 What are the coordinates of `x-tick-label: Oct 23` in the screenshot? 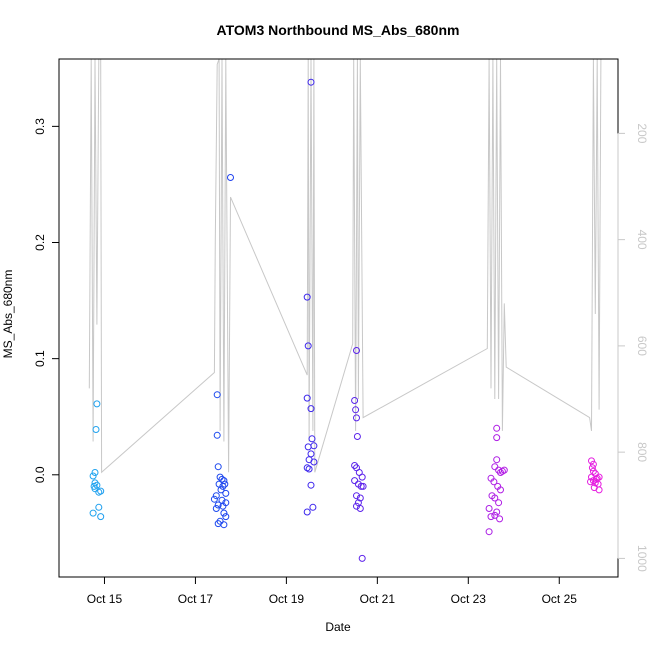 It's located at (469, 599).